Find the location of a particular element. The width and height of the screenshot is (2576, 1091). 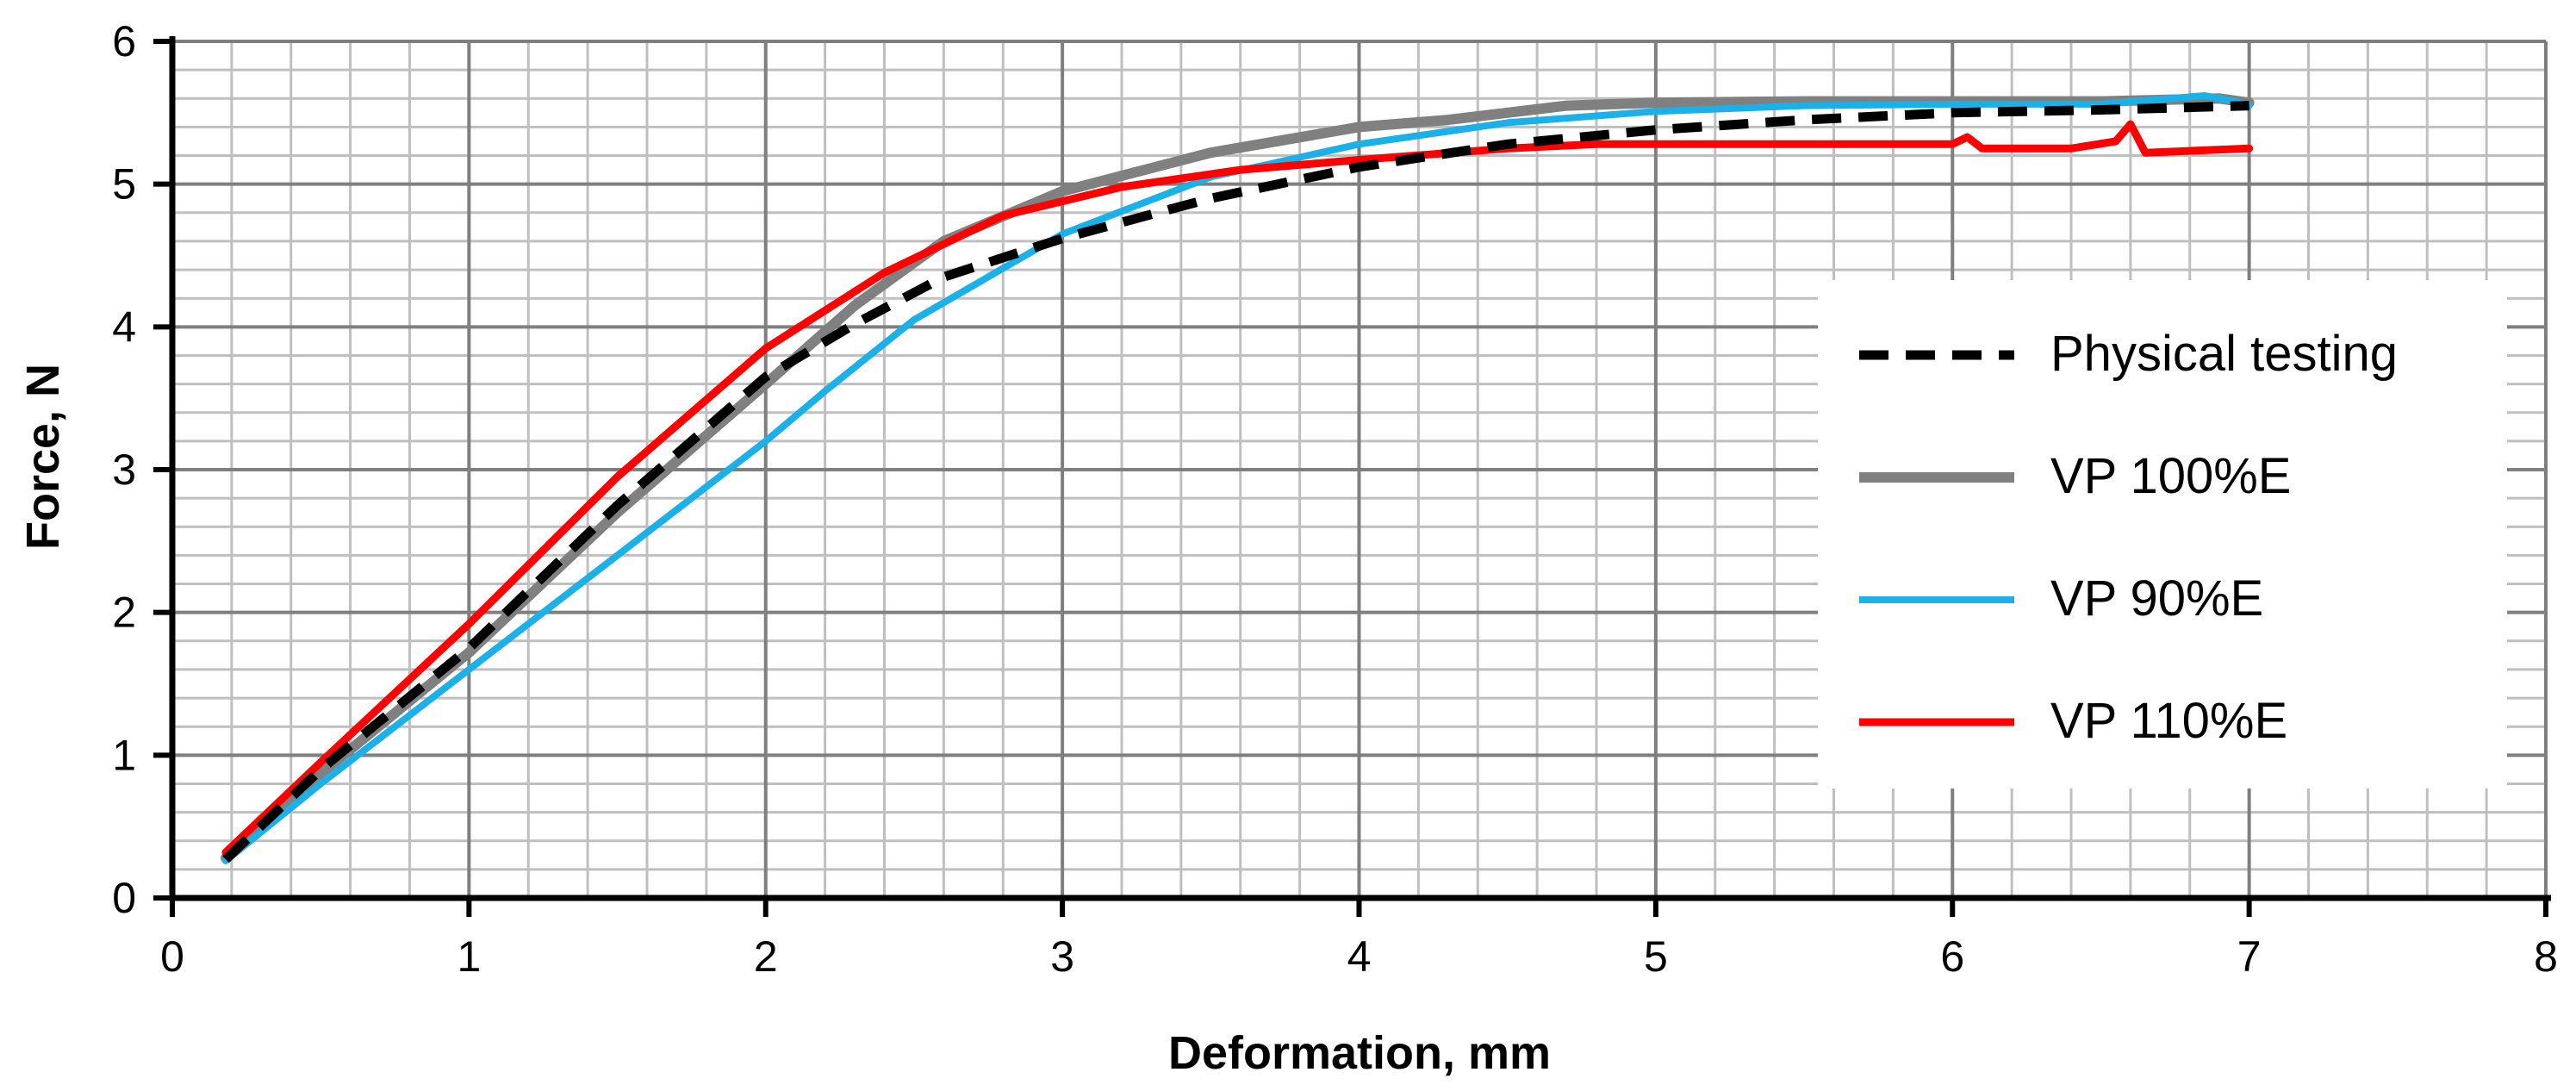

legend-label: Physical testing is located at coordinates (2224, 354).